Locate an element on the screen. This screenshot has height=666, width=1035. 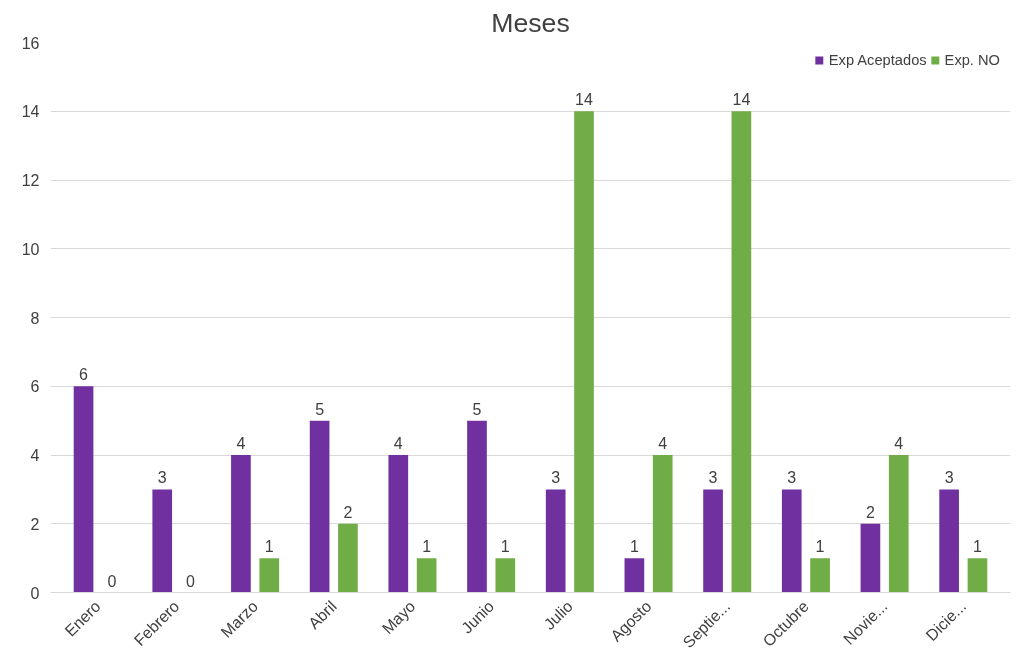
y-tick-label: 10 is located at coordinates (30, 249).